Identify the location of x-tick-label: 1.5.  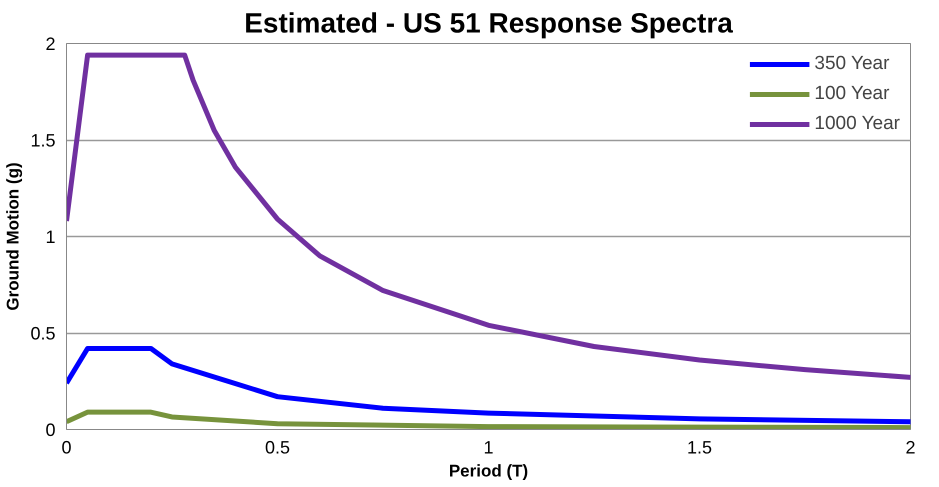
(699, 448).